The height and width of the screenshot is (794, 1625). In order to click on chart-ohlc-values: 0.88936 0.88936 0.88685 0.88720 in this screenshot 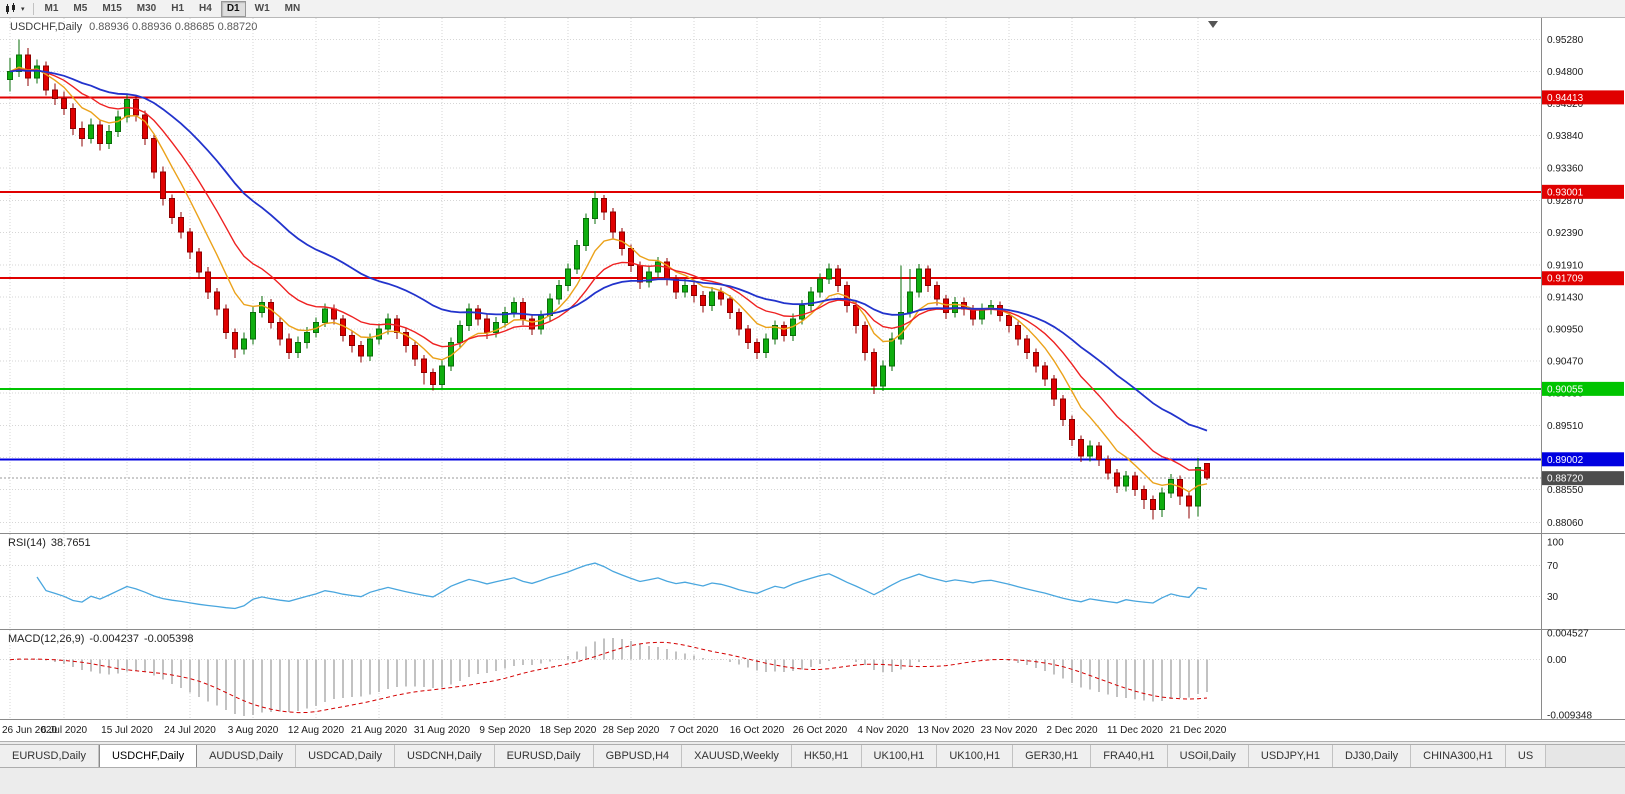, I will do `click(173, 27)`.